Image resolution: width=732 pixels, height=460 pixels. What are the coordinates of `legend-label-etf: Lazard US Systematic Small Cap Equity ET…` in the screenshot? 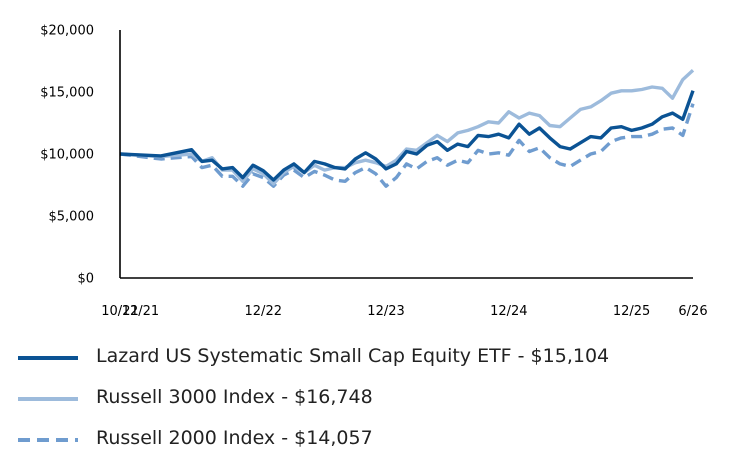 It's located at (353, 356).